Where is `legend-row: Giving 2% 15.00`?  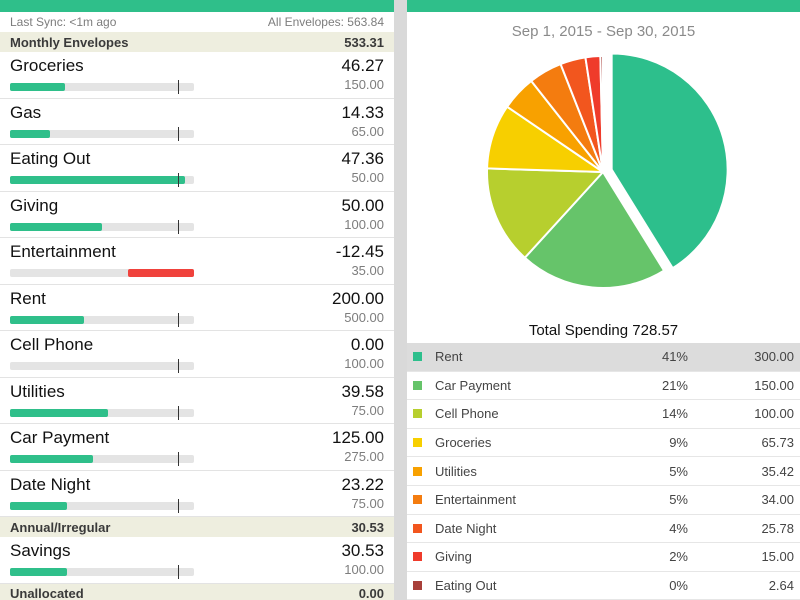 legend-row: Giving 2% 15.00 is located at coordinates (603, 557).